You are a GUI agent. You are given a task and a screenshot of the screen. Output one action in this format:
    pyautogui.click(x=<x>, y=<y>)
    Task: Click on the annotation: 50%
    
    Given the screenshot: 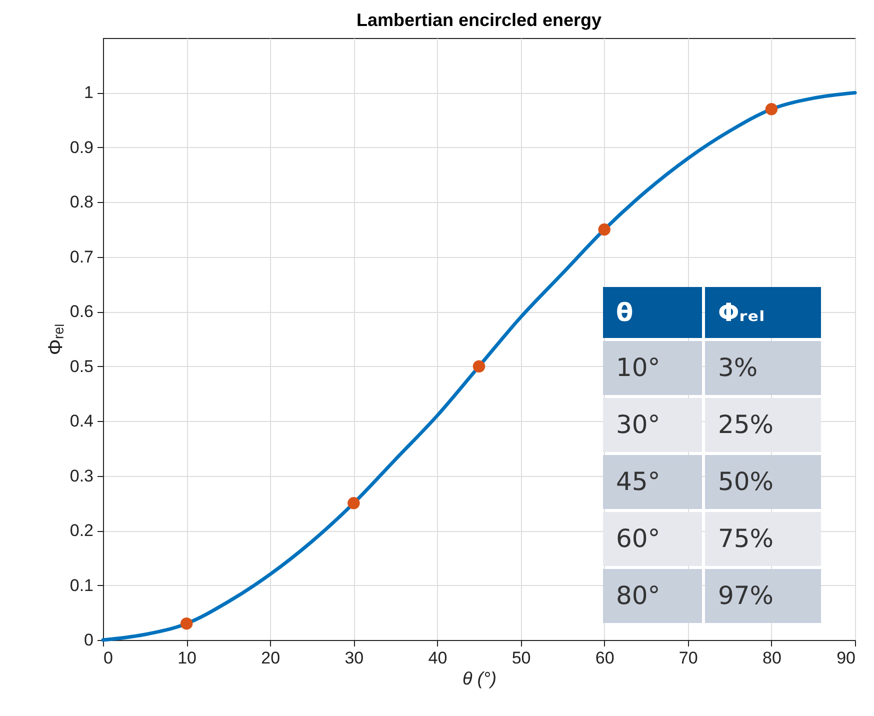 What is the action you would take?
    pyautogui.click(x=763, y=482)
    